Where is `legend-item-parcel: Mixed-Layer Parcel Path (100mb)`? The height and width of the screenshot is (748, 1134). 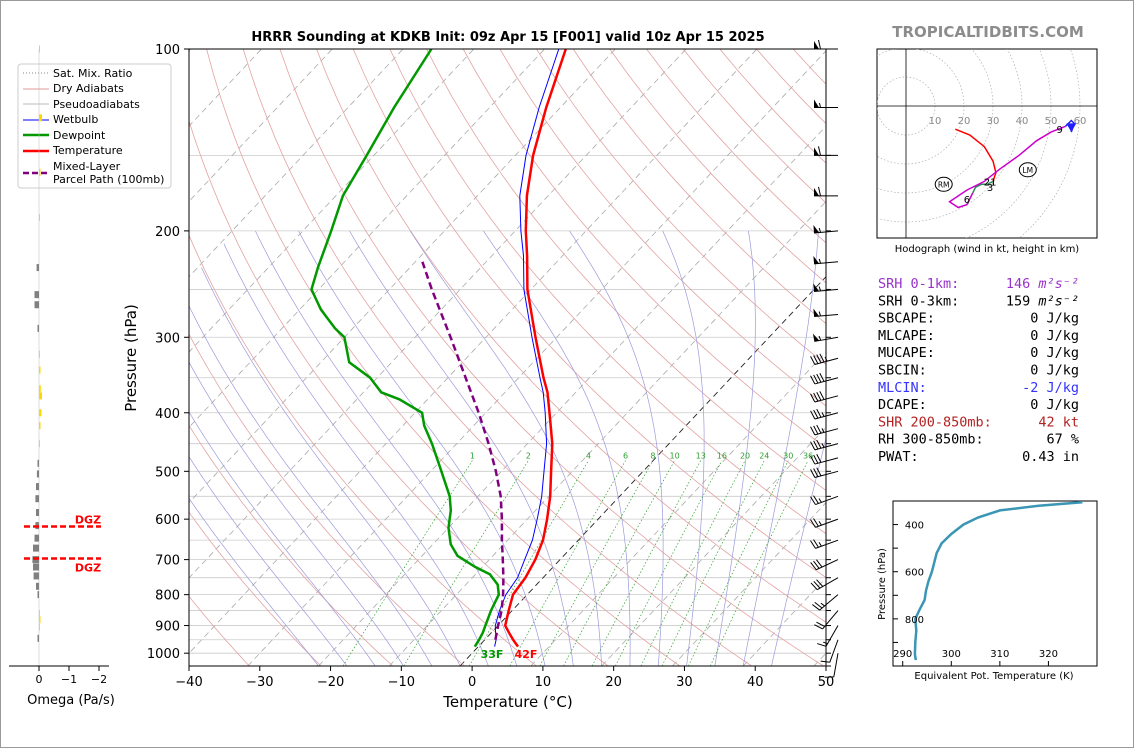 legend-item-parcel: Mixed-Layer Parcel Path (100mb) is located at coordinates (108, 173).